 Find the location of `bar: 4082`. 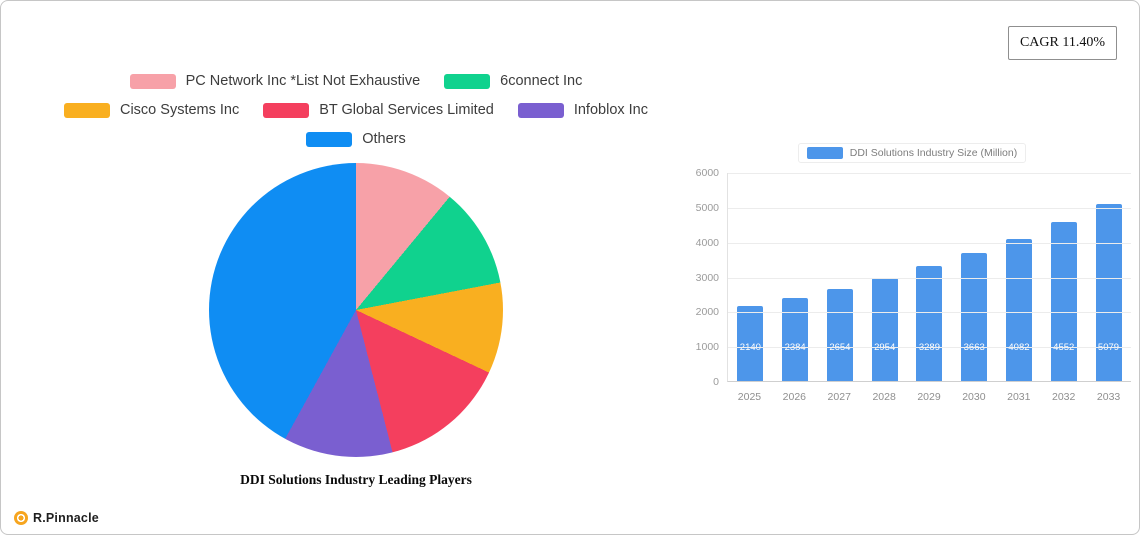

bar: 4082 is located at coordinates (1018, 309).